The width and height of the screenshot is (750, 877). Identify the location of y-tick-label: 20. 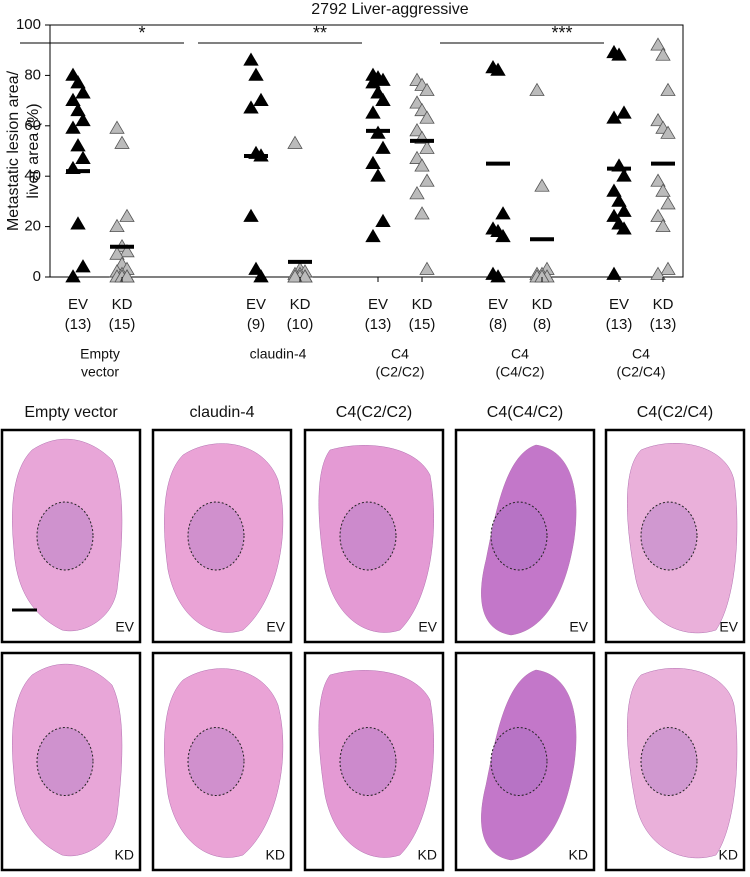
(32, 226).